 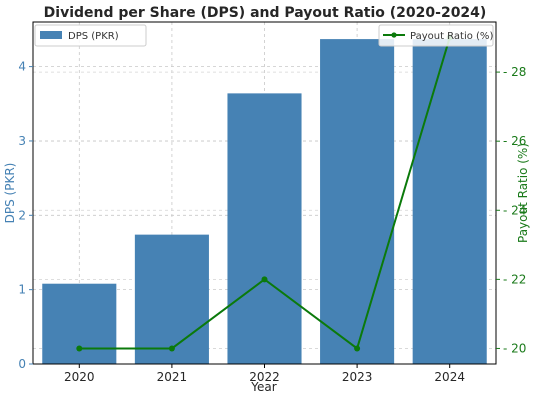 I want to click on legend-dps-box, so click(x=90, y=35).